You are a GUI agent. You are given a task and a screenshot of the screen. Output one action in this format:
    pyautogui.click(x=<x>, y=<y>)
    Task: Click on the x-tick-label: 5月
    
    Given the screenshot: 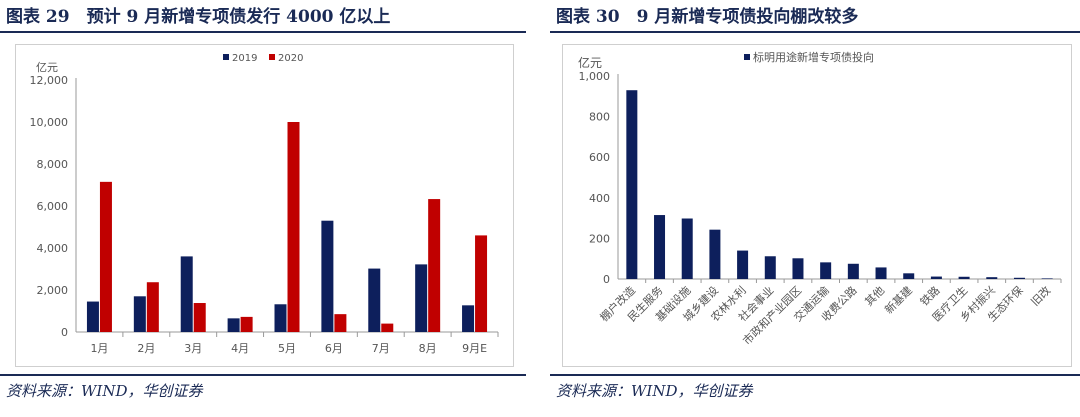 What is the action you would take?
    pyautogui.click(x=287, y=348)
    